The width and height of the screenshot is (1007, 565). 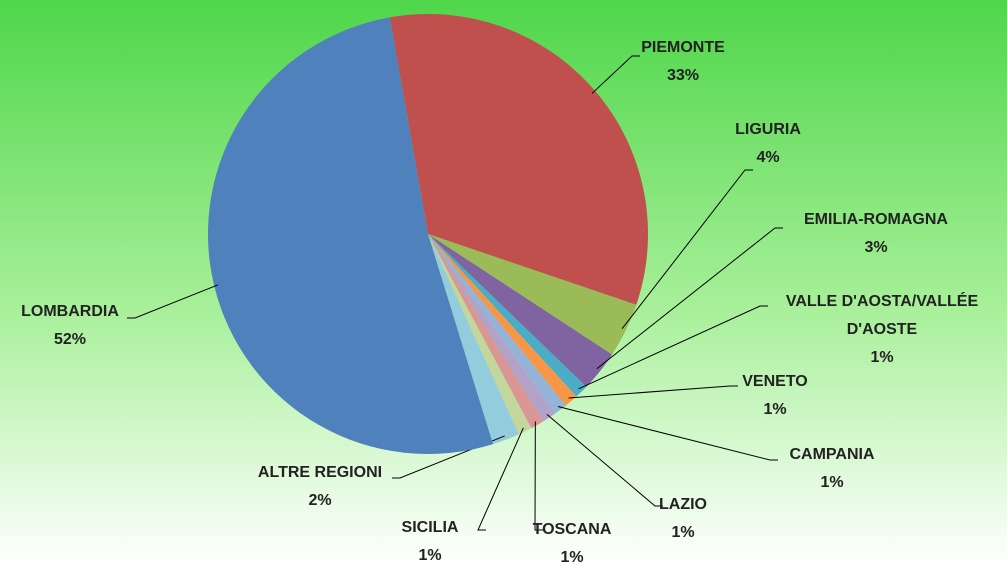 What do you see at coordinates (875, 247) in the screenshot?
I see `slice-value: 3%` at bounding box center [875, 247].